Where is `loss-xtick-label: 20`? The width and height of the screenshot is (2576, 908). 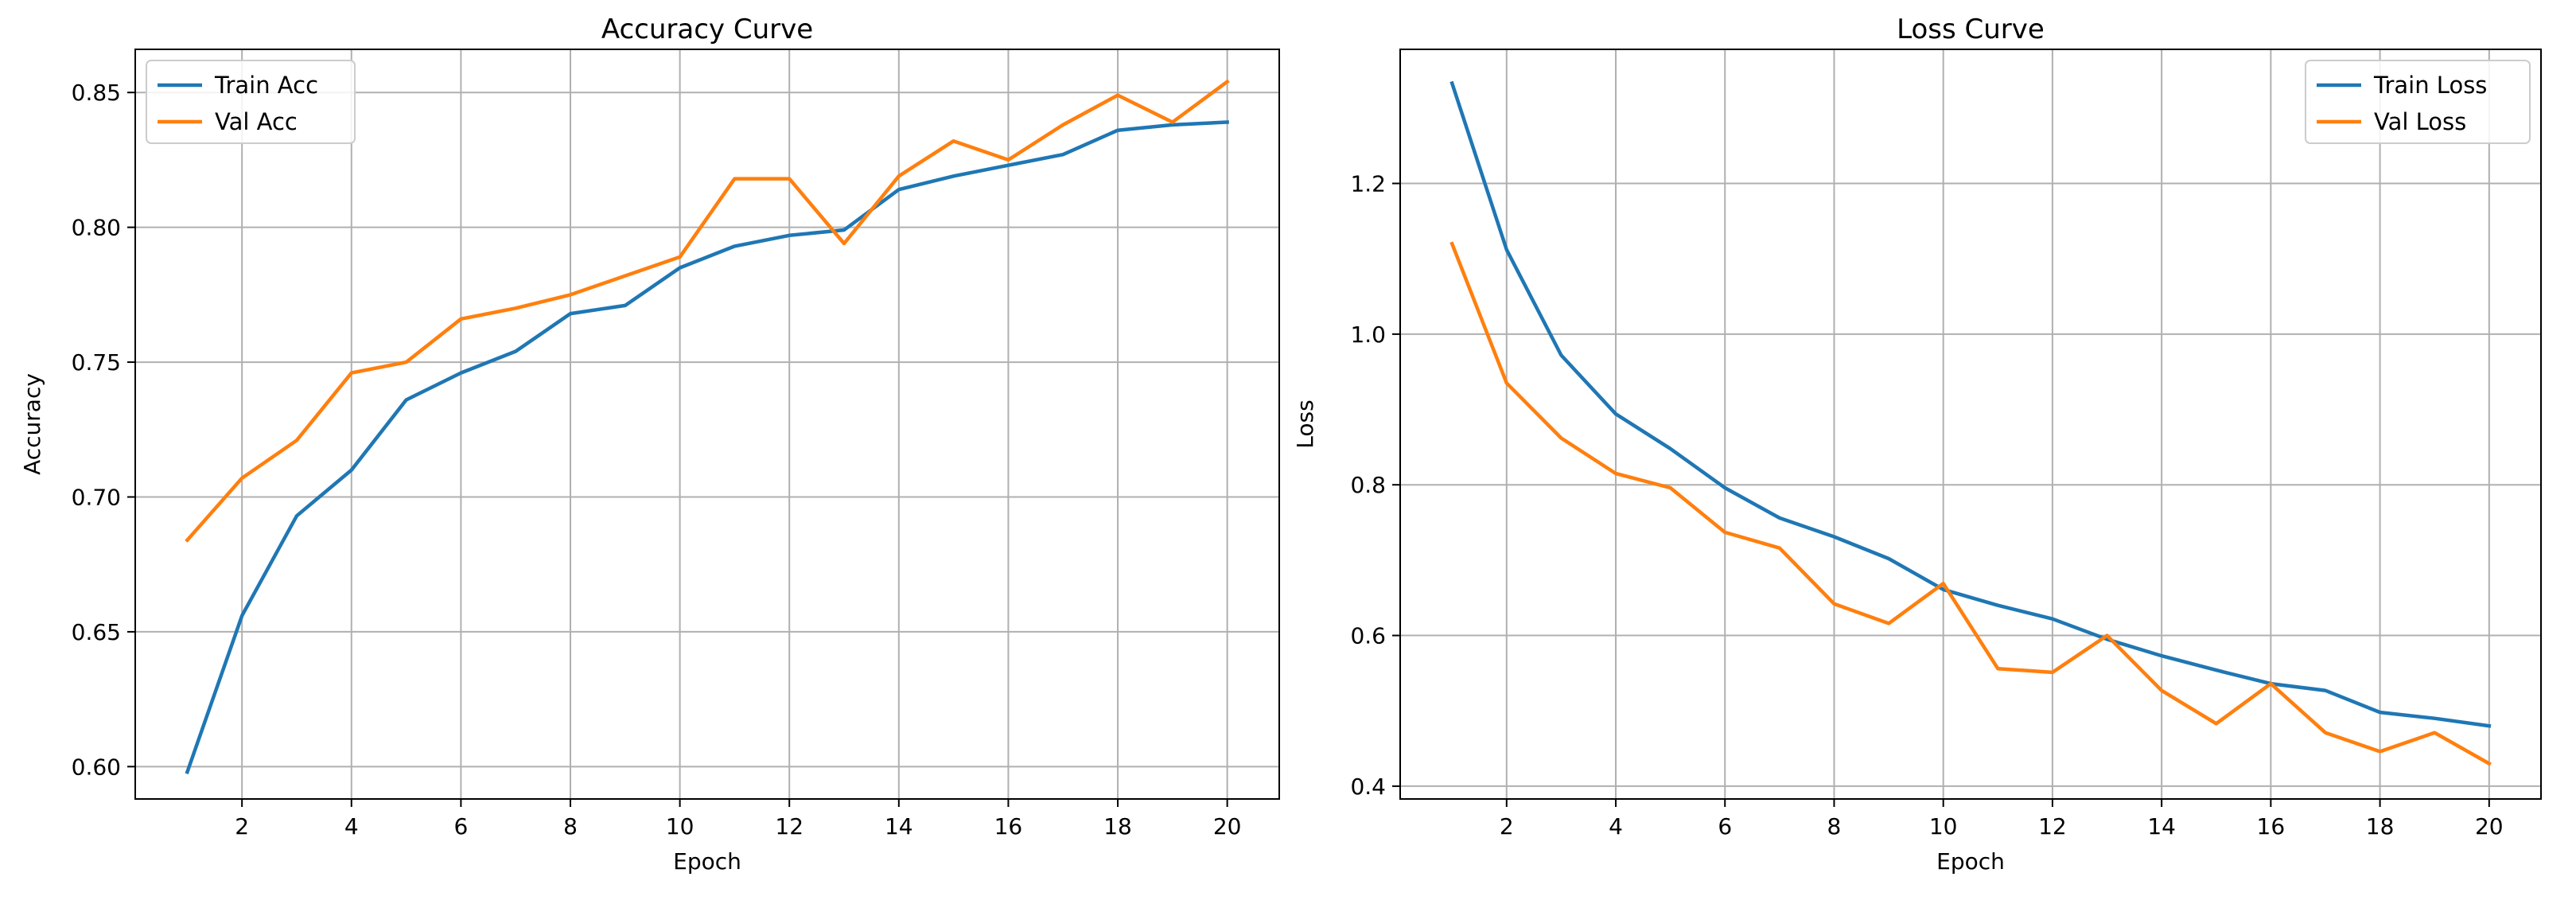 loss-xtick-label: 20 is located at coordinates (2490, 826).